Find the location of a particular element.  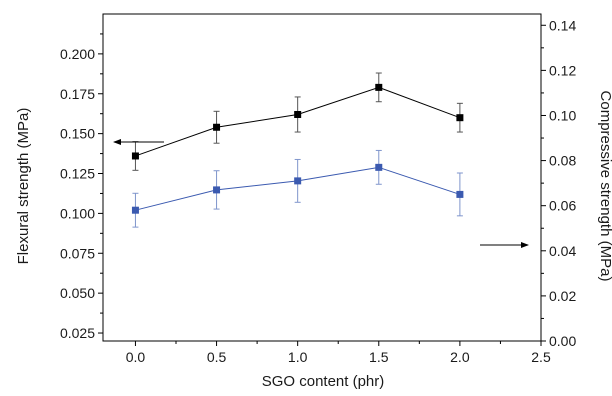

y-right-tick-label: 0.12 is located at coordinates (562, 70).